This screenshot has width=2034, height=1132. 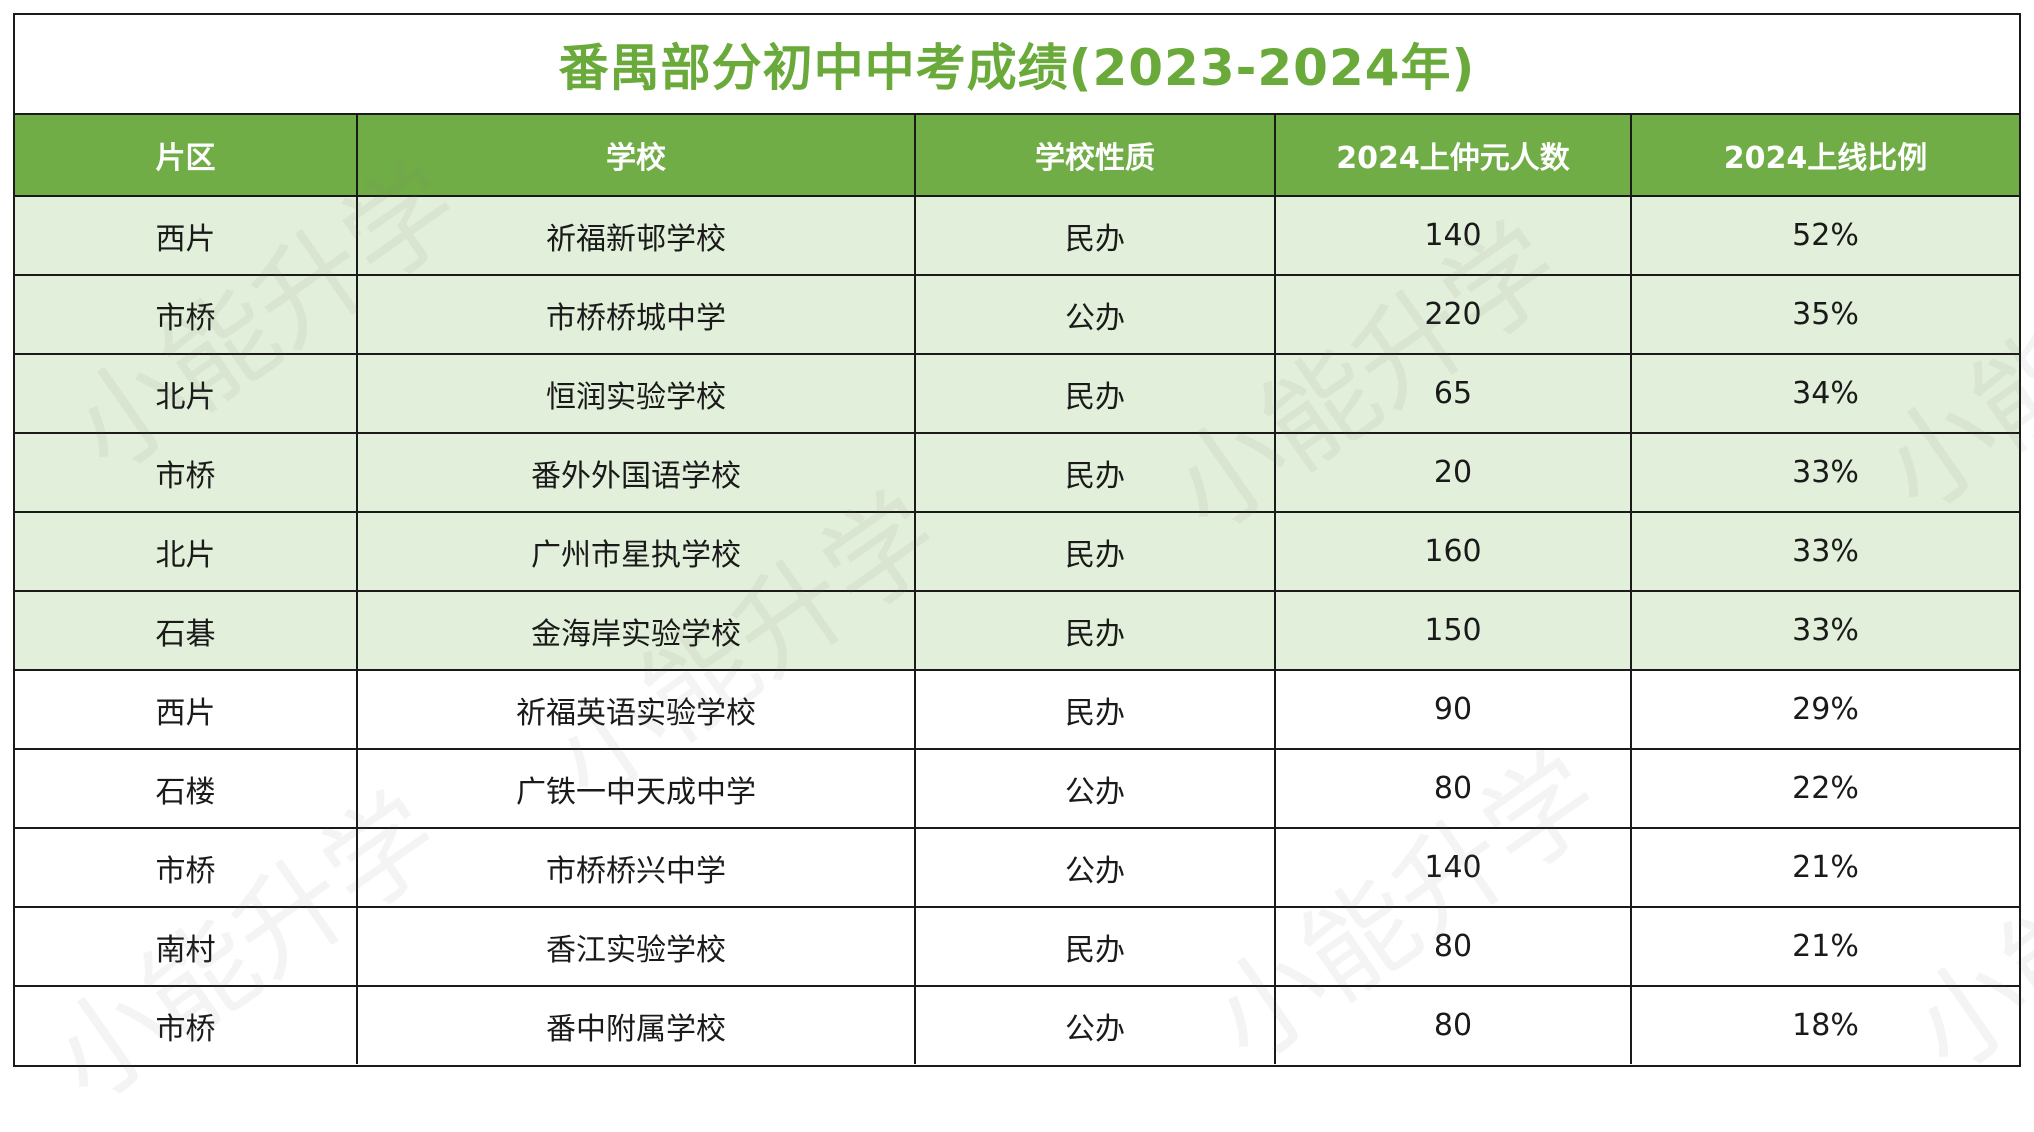 What do you see at coordinates (1453, 473) in the screenshot?
I see `cell-count: 20` at bounding box center [1453, 473].